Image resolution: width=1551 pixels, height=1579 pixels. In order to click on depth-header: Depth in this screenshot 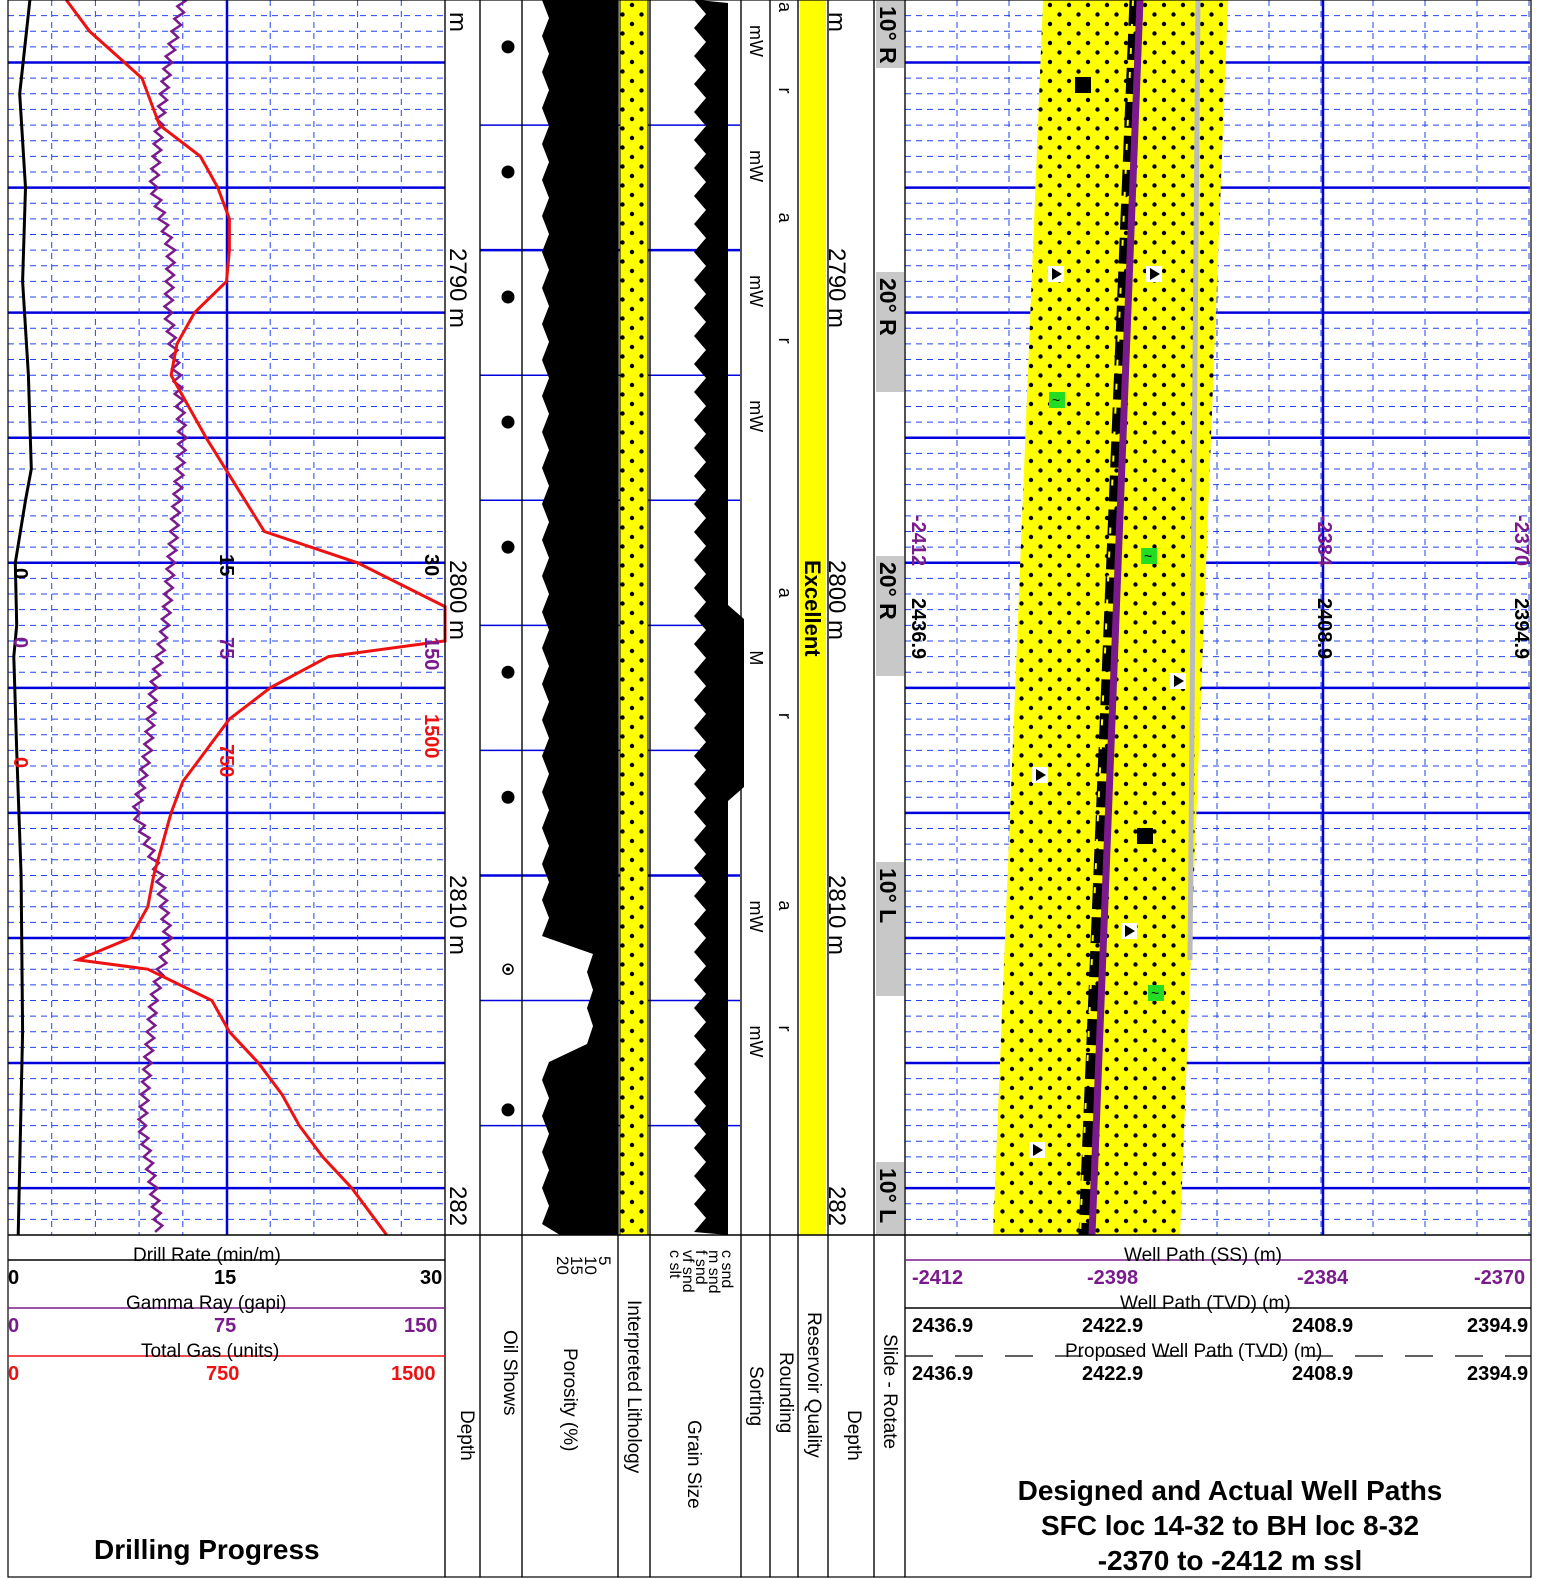, I will do `click(466, 1435)`.